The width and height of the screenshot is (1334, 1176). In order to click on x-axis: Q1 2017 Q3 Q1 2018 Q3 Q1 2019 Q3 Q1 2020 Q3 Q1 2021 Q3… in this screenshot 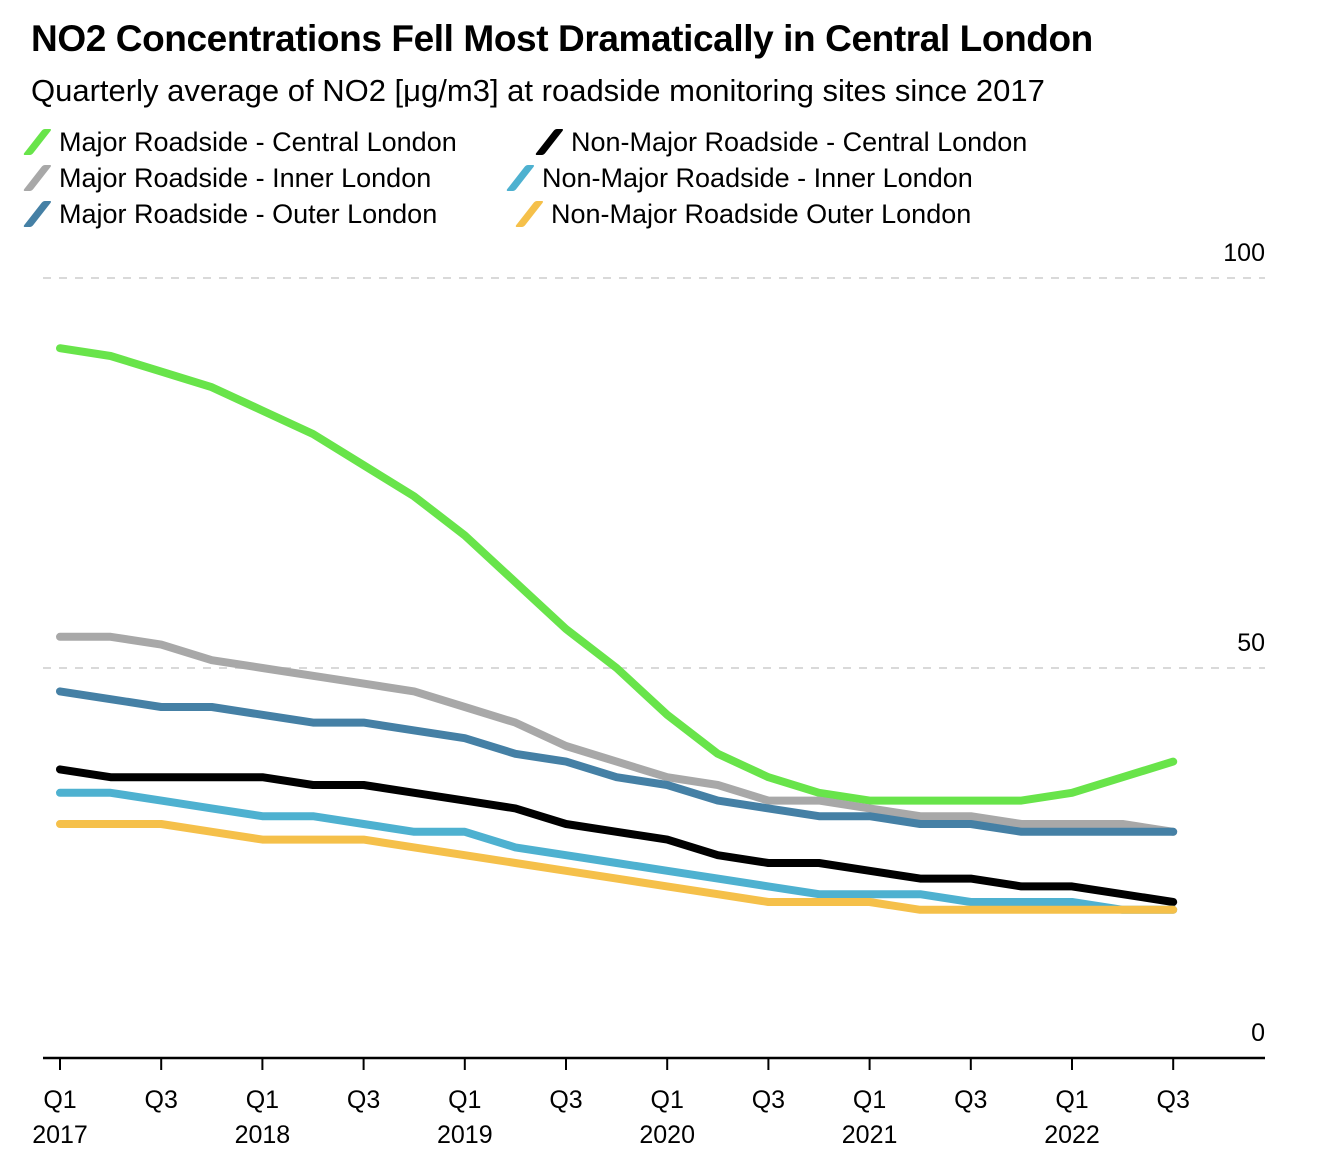, I will do `click(648, 1102)`.